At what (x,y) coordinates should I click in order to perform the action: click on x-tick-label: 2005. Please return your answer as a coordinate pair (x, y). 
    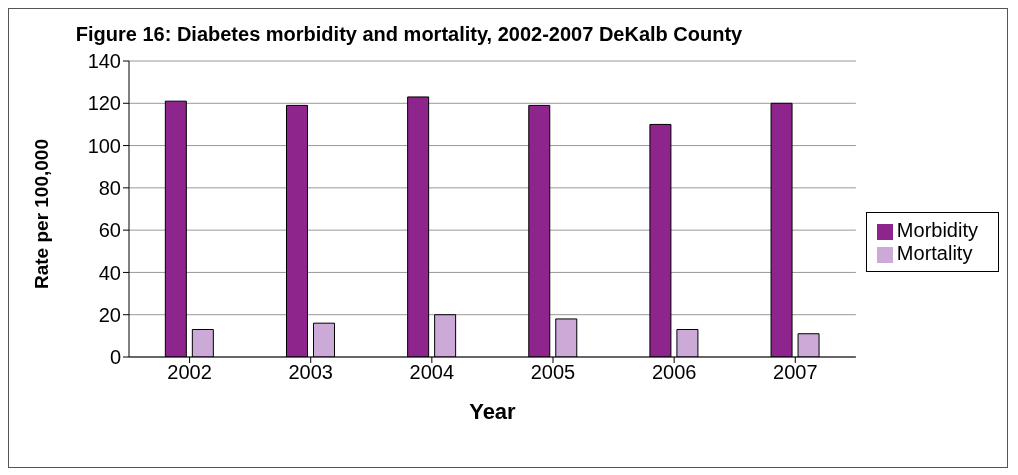
    Looking at the image, I should click on (553, 372).